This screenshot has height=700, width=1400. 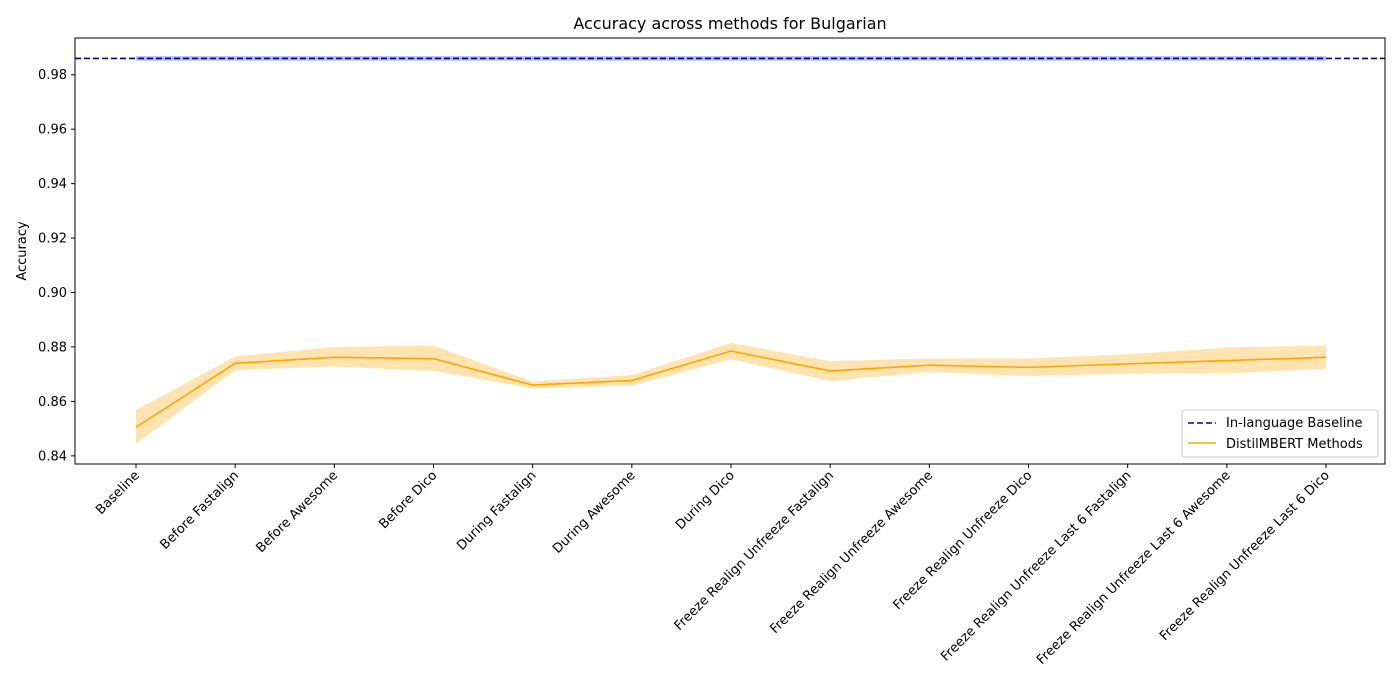 I want to click on y-tick-label: 0.96, so click(x=52, y=130).